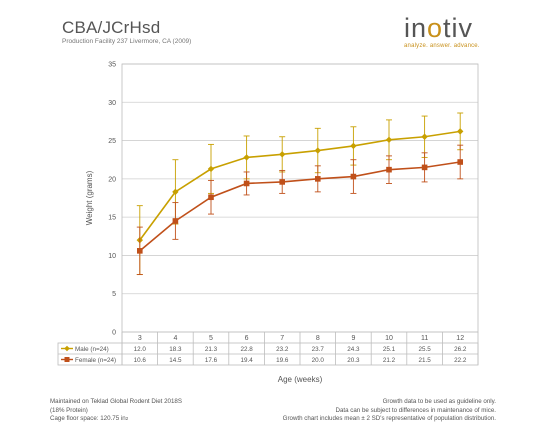 The height and width of the screenshot is (441, 550). Describe the element at coordinates (353, 360) in the screenshot. I see `data-label: 20.3` at that location.